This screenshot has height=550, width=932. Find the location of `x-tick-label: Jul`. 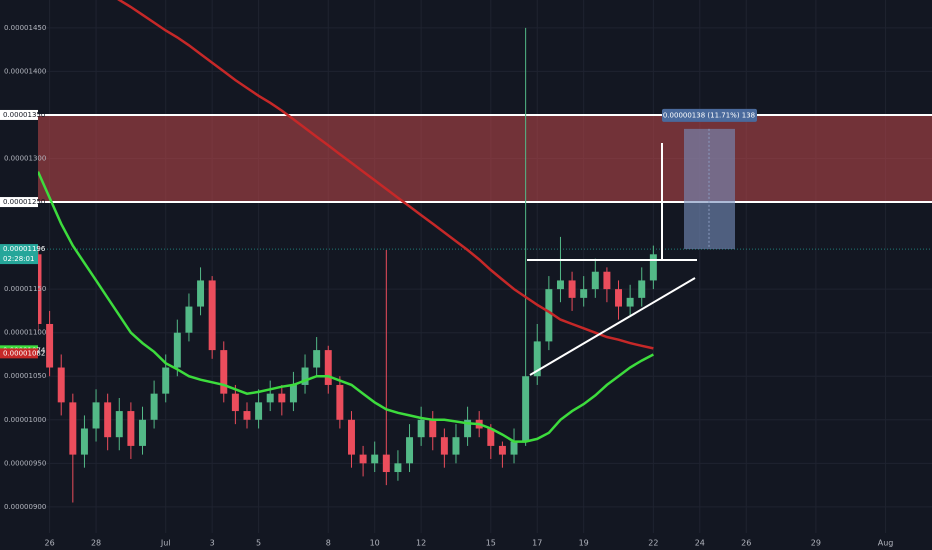

x-tick-label: Jul is located at coordinates (165, 543).